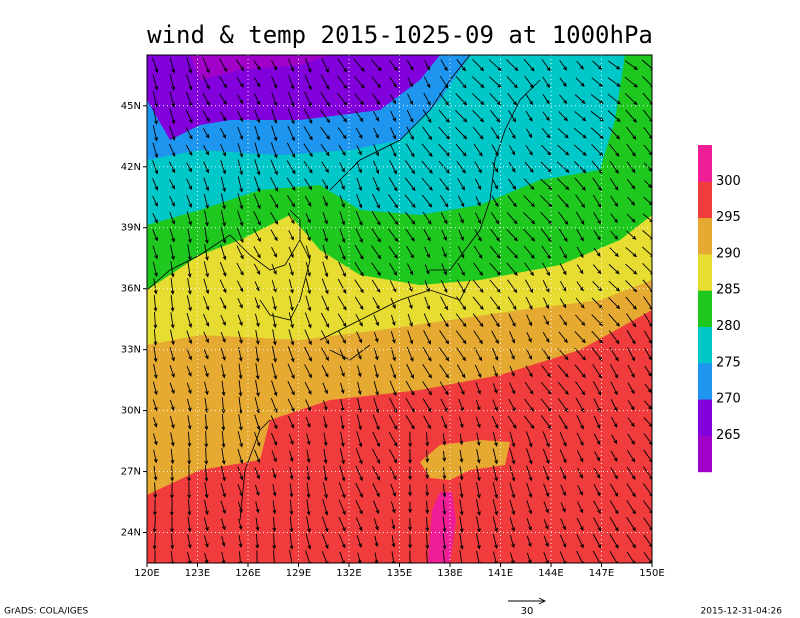 This screenshot has height=618, width=800. I want to click on x-tick-label: 132E, so click(348, 573).